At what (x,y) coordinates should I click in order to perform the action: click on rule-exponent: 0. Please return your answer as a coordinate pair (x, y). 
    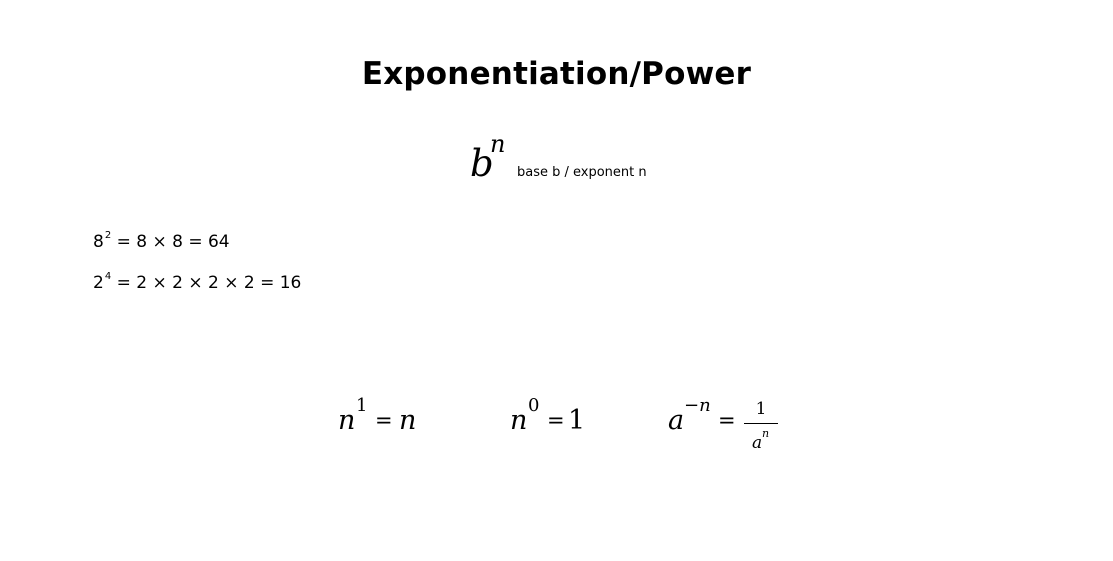
    Looking at the image, I should click on (534, 405).